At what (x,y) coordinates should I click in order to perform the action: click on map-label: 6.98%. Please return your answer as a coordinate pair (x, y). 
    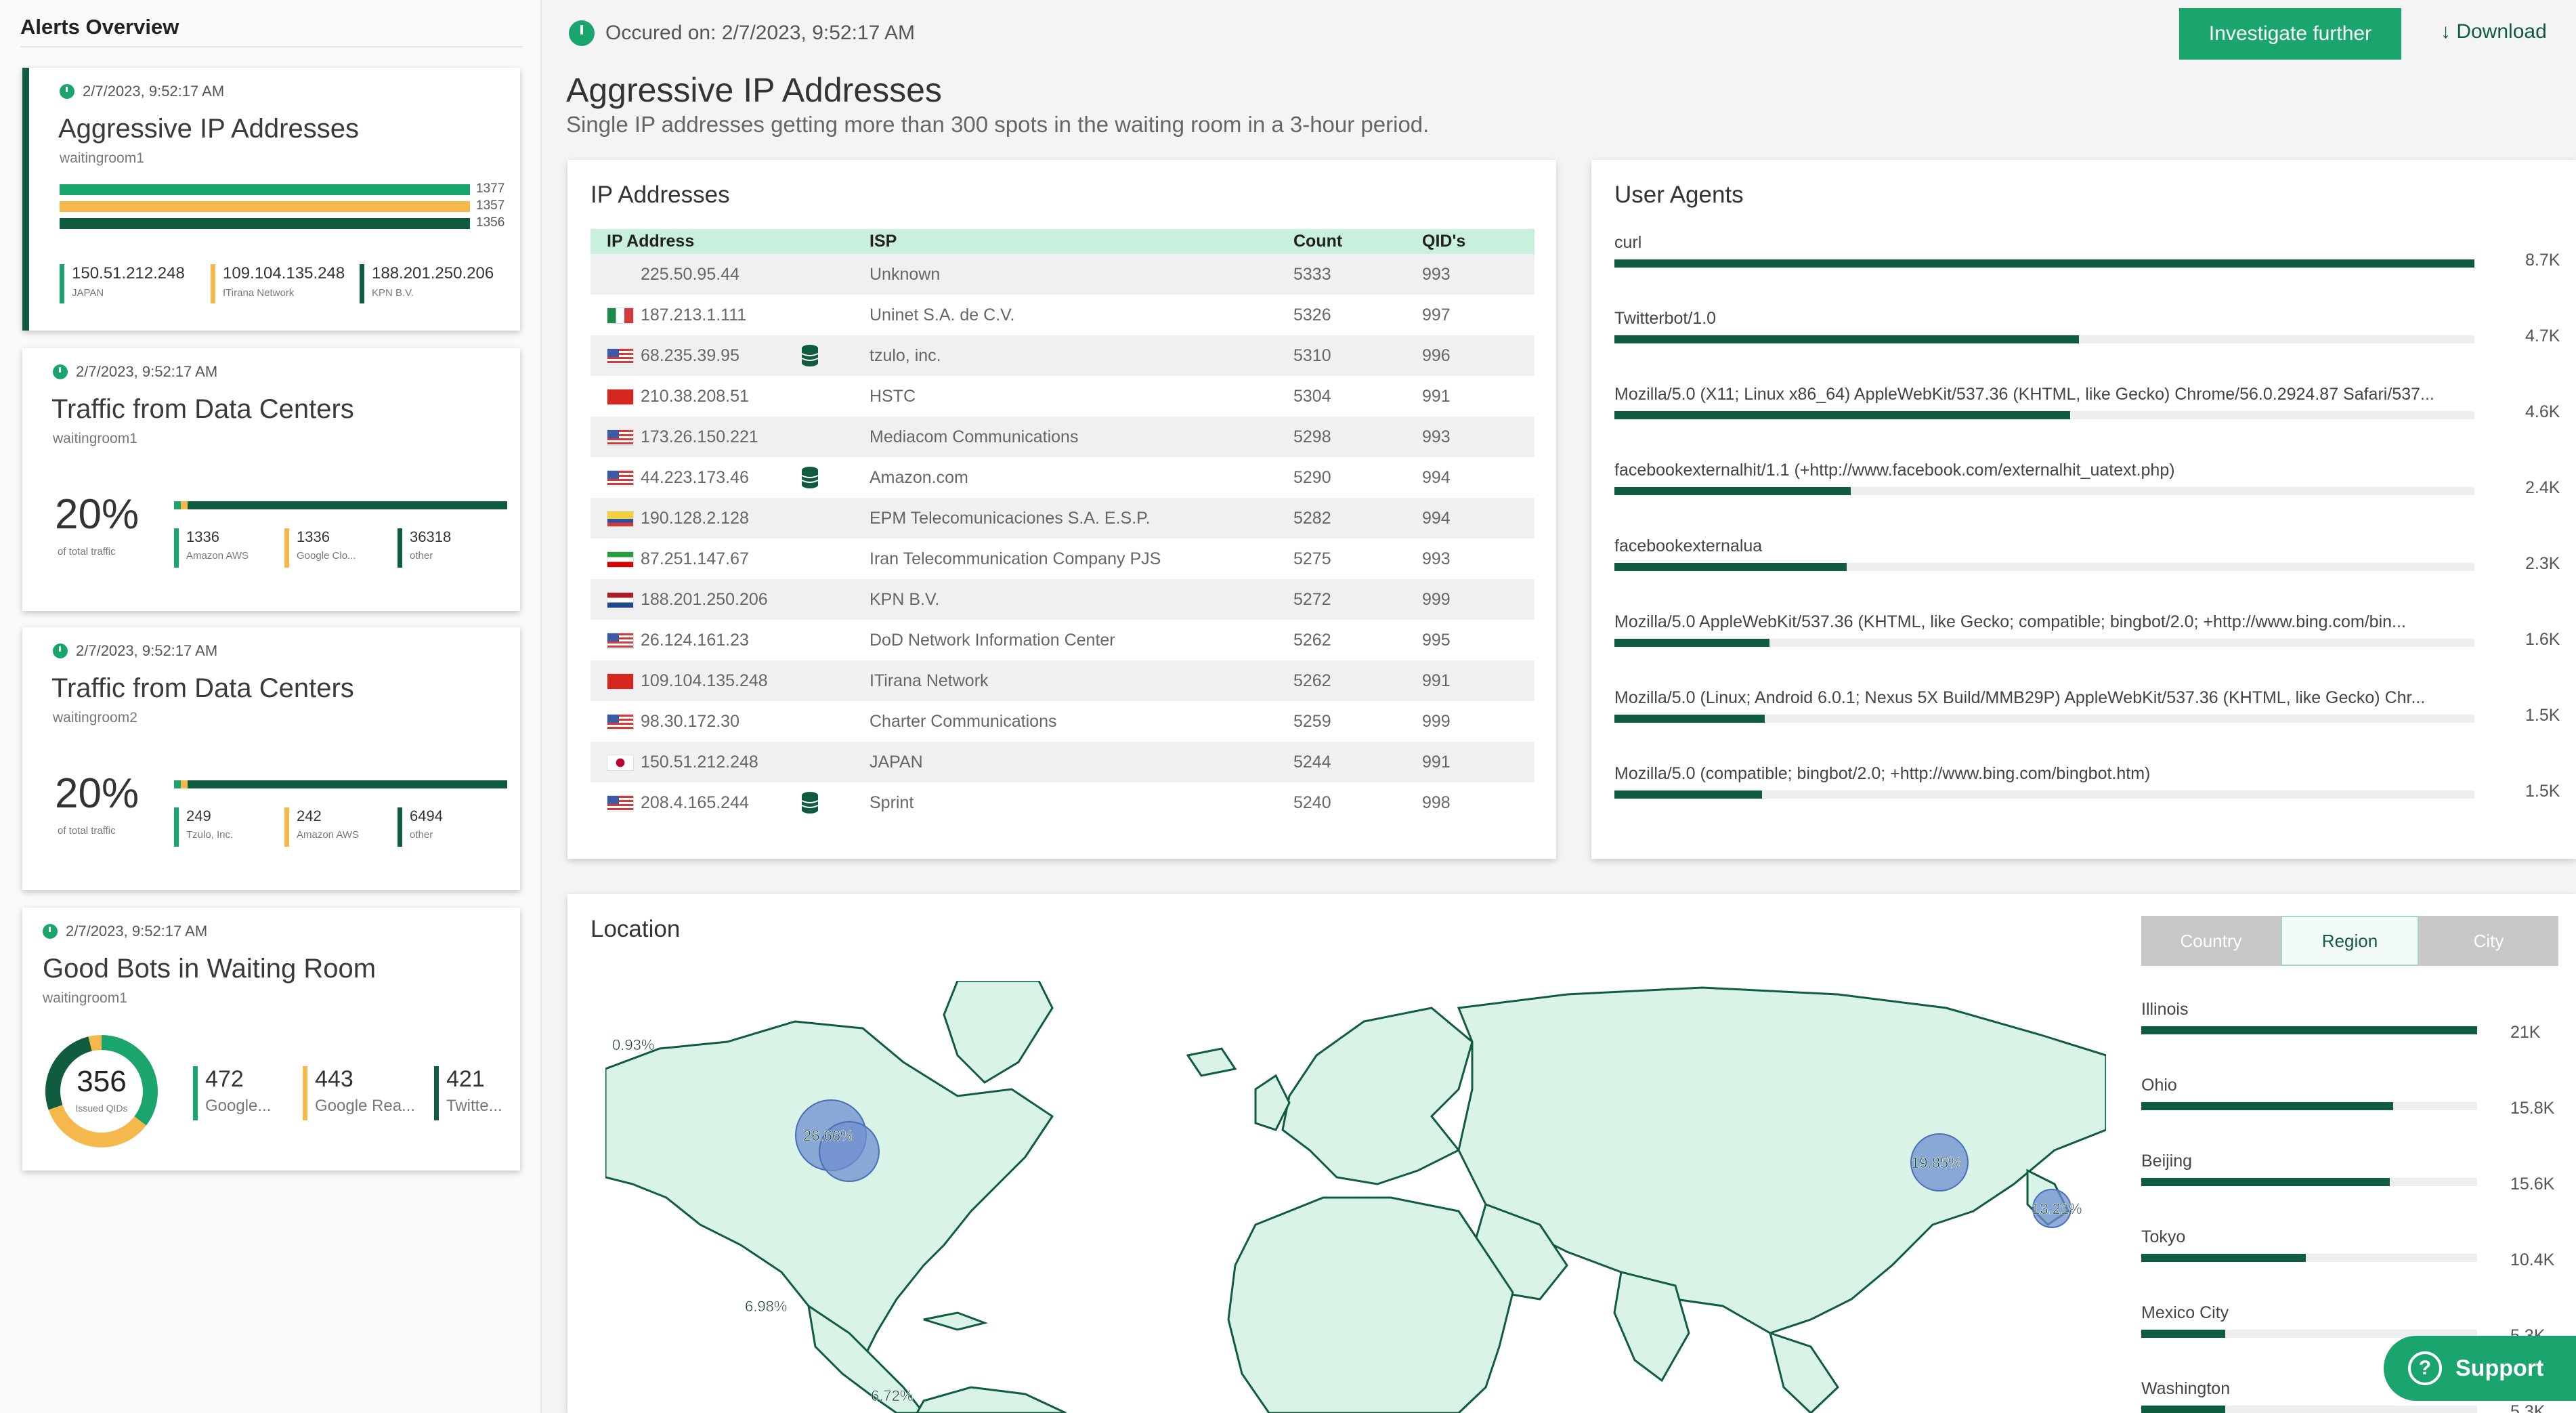
    Looking at the image, I should click on (766, 1306).